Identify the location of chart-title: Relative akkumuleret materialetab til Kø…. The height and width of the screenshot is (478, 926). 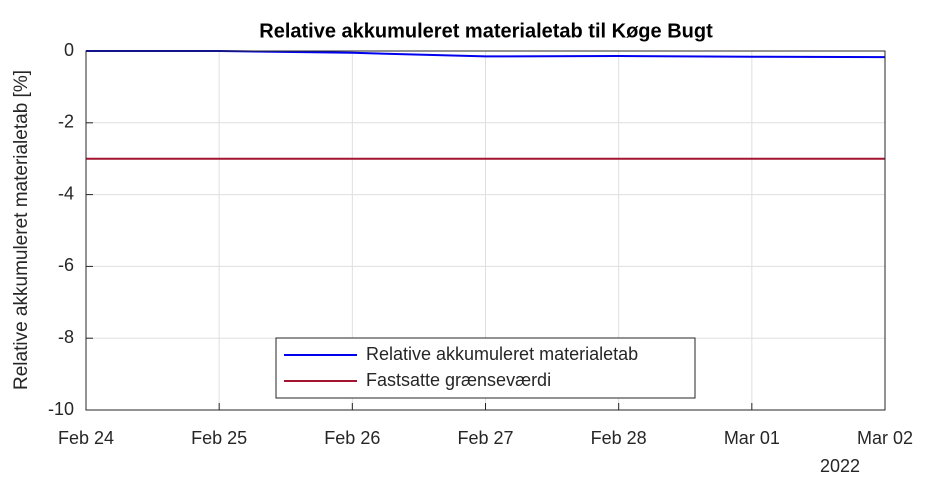
(486, 31).